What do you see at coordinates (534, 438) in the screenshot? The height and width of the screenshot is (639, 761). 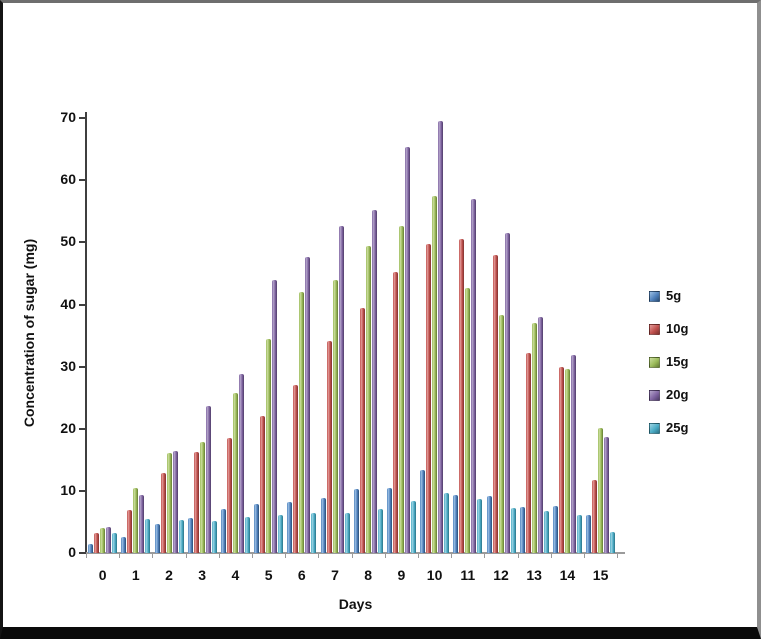 I see `bar-15g-d13` at bounding box center [534, 438].